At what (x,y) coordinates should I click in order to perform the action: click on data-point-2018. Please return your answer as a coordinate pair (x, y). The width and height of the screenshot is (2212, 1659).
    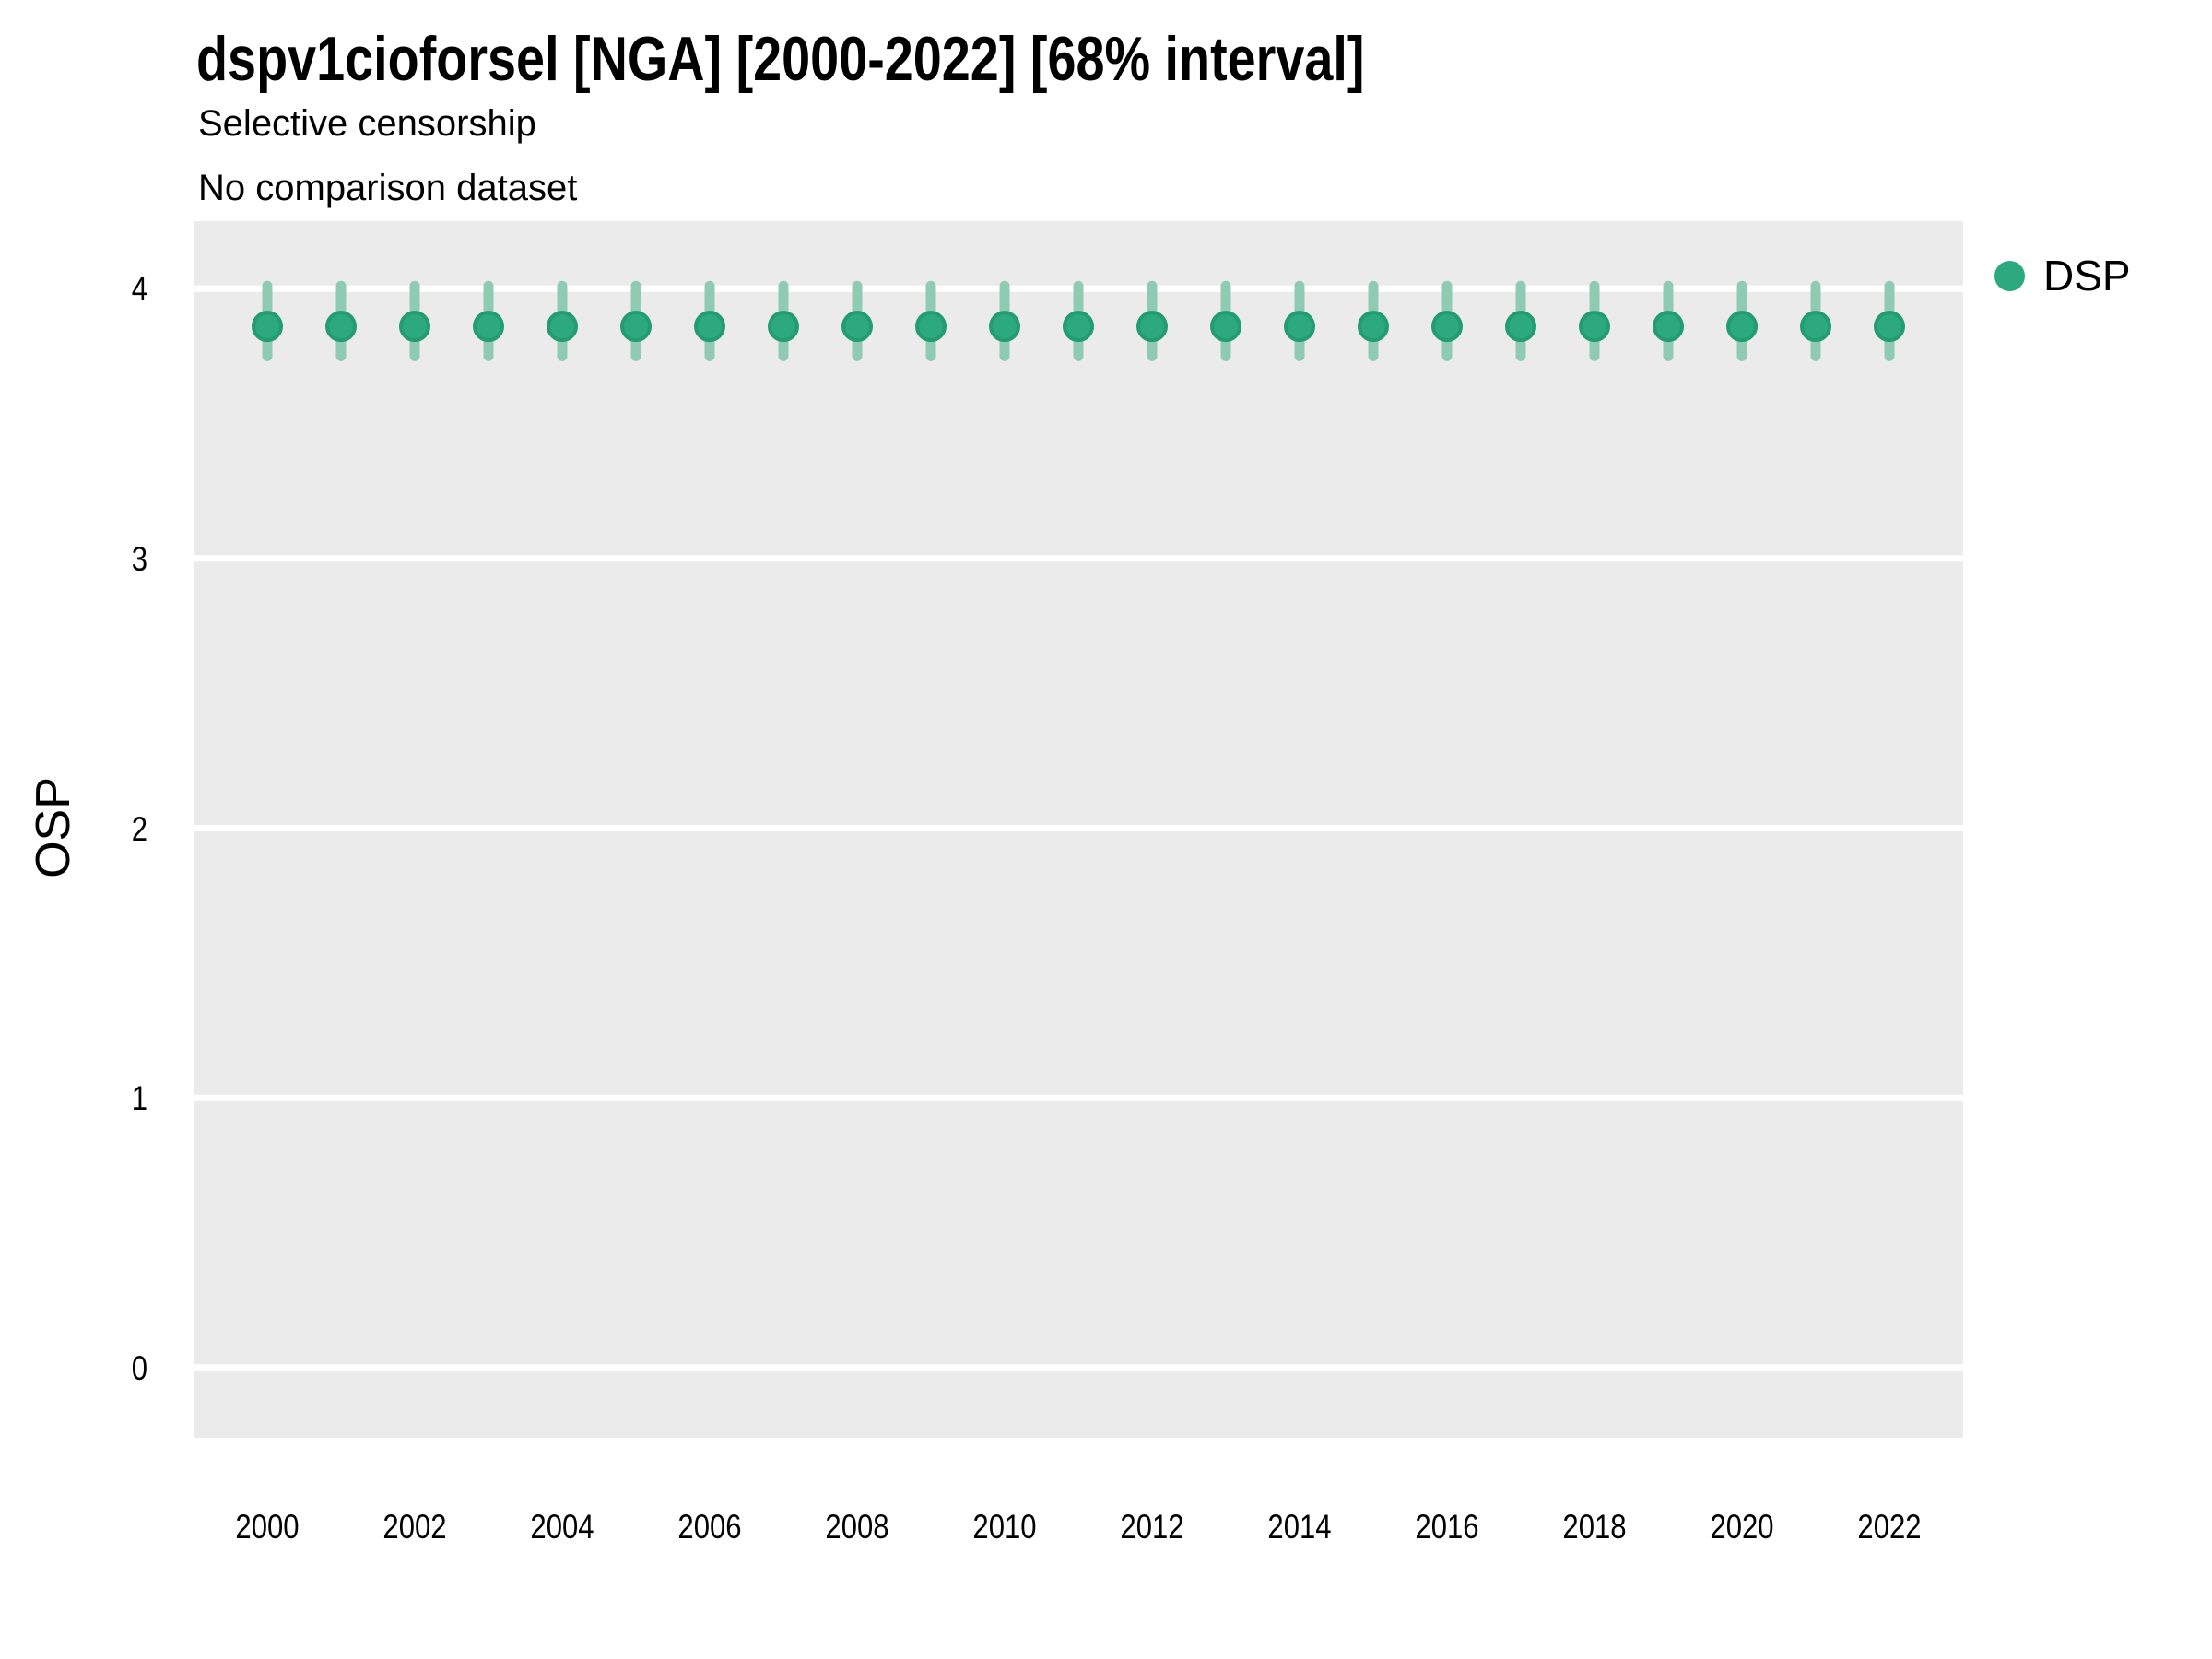
    Looking at the image, I should click on (1594, 327).